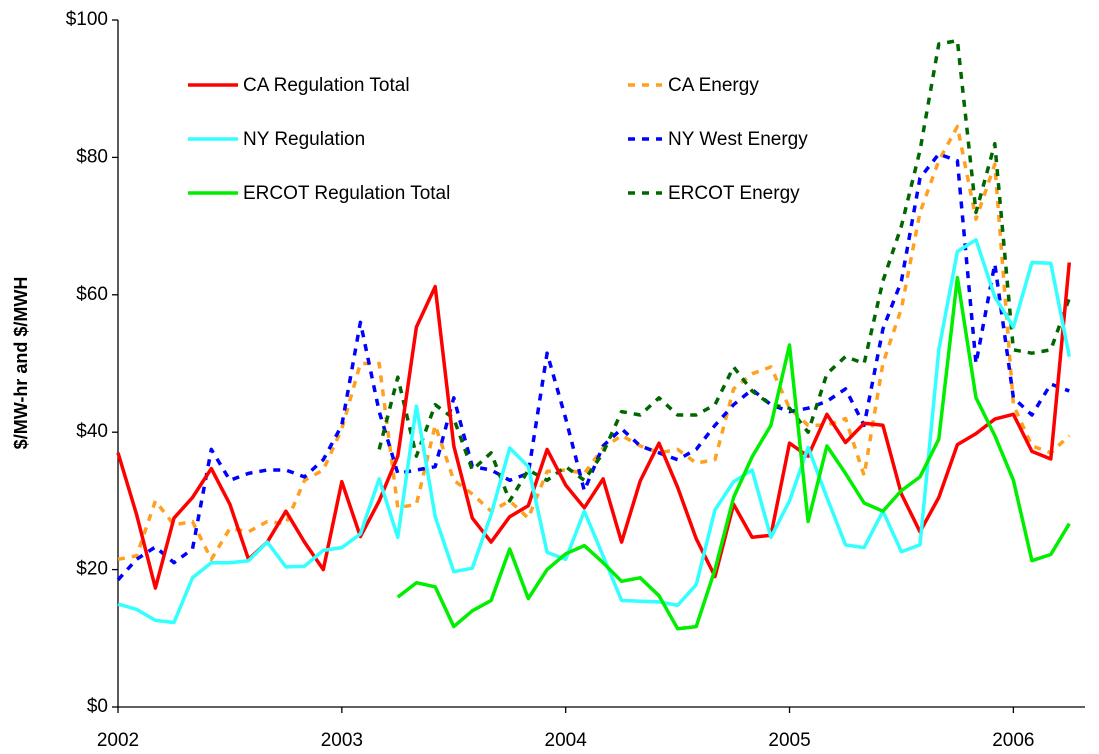  What do you see at coordinates (738, 139) in the screenshot?
I see `legend-label: NY West Energy` at bounding box center [738, 139].